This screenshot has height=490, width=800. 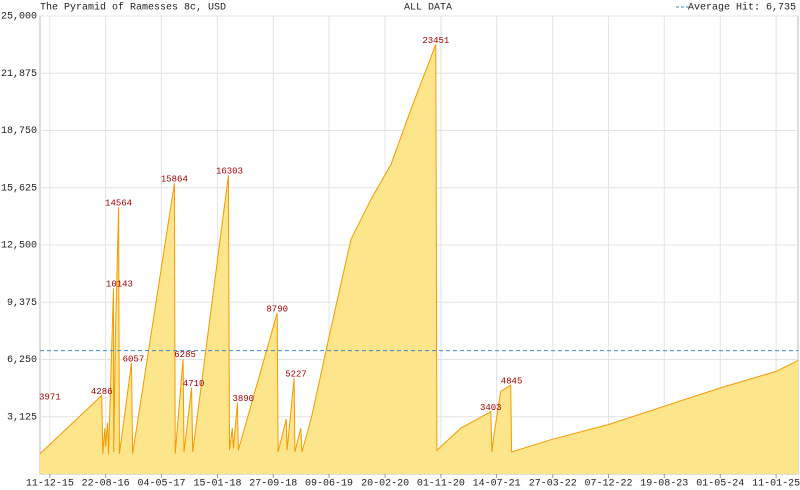 What do you see at coordinates (19, 17) in the screenshot?
I see `y-tick-label: 25,000` at bounding box center [19, 17].